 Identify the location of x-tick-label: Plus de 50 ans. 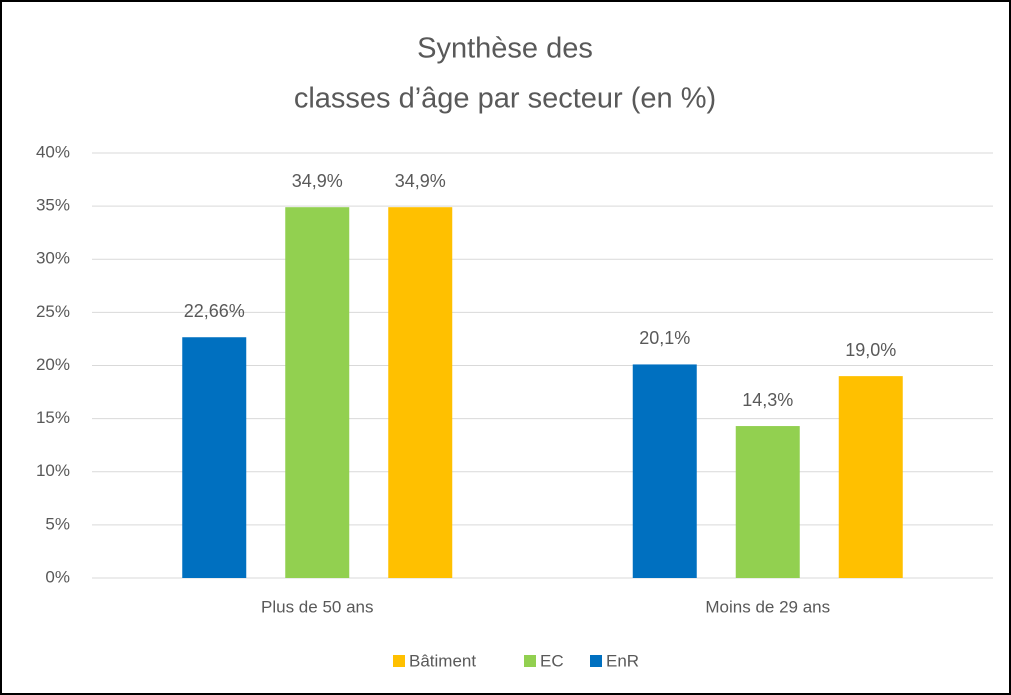
(317, 606).